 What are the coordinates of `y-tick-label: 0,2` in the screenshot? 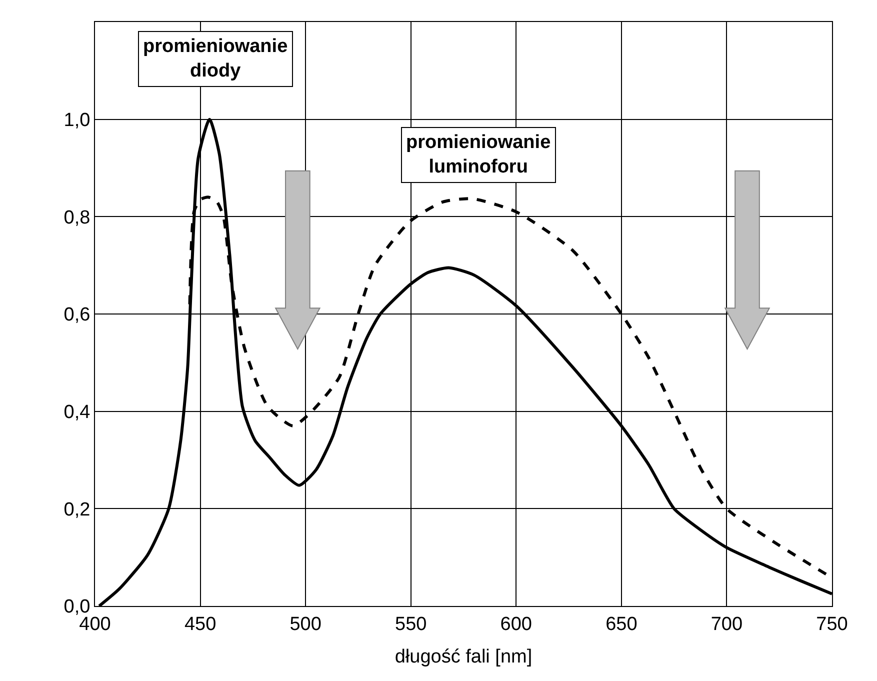 It's located at (77, 509).